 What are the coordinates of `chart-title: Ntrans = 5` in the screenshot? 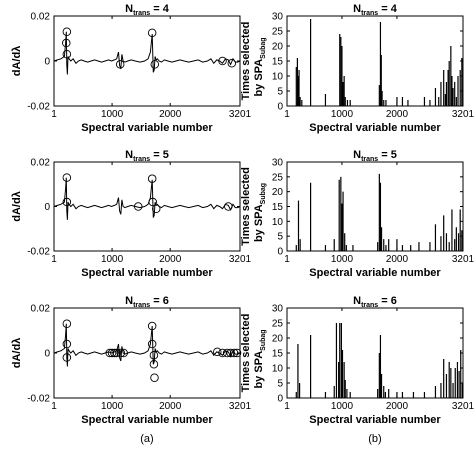 It's located at (375, 156).